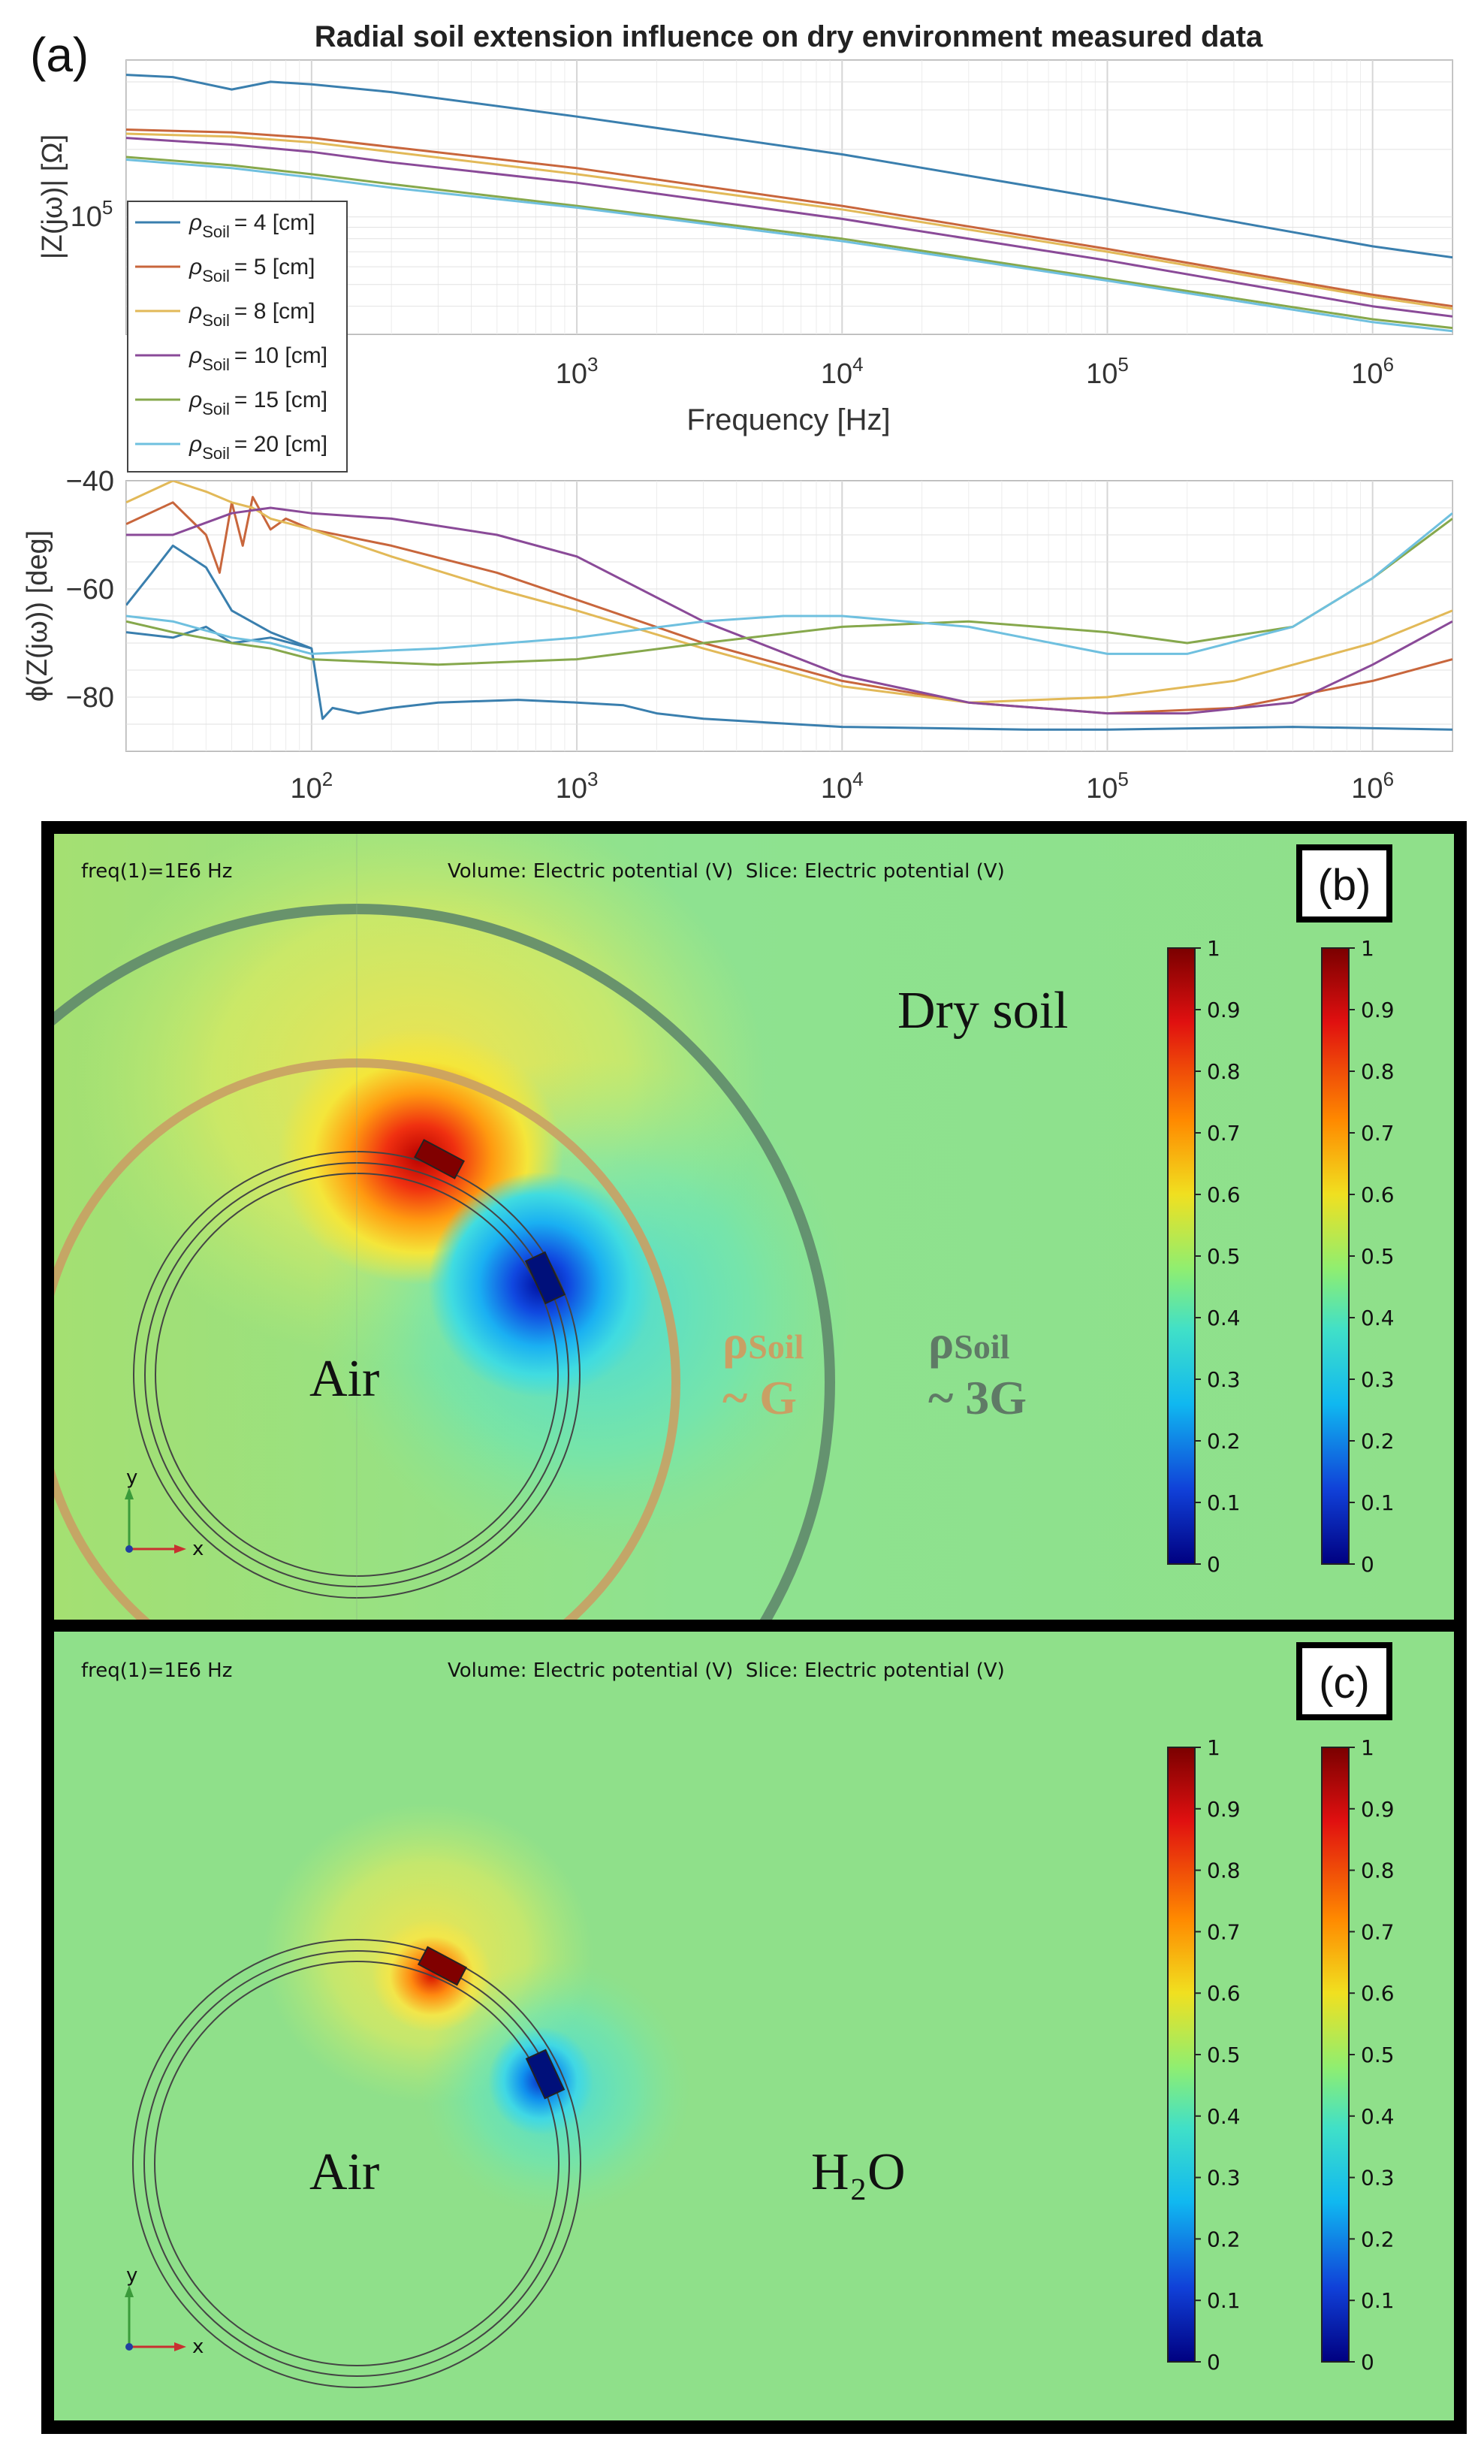 Image resolution: width=1484 pixels, height=2464 pixels. I want to click on magnitude-x-tick-label: 10³, so click(577, 371).